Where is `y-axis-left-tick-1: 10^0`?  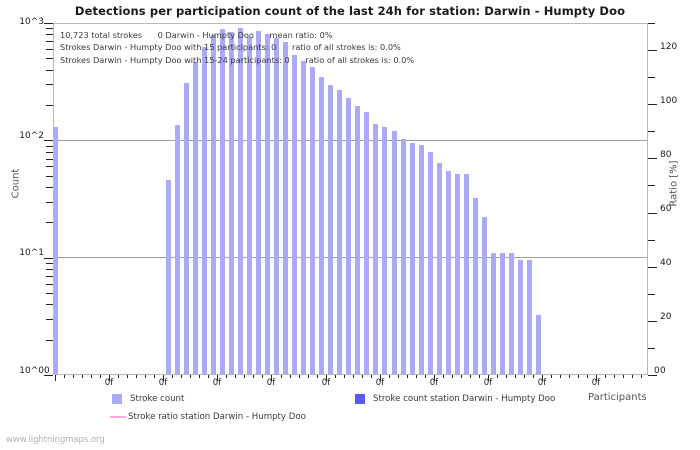
y-axis-left-tick-1: 10^0 is located at coordinates (31, 371).